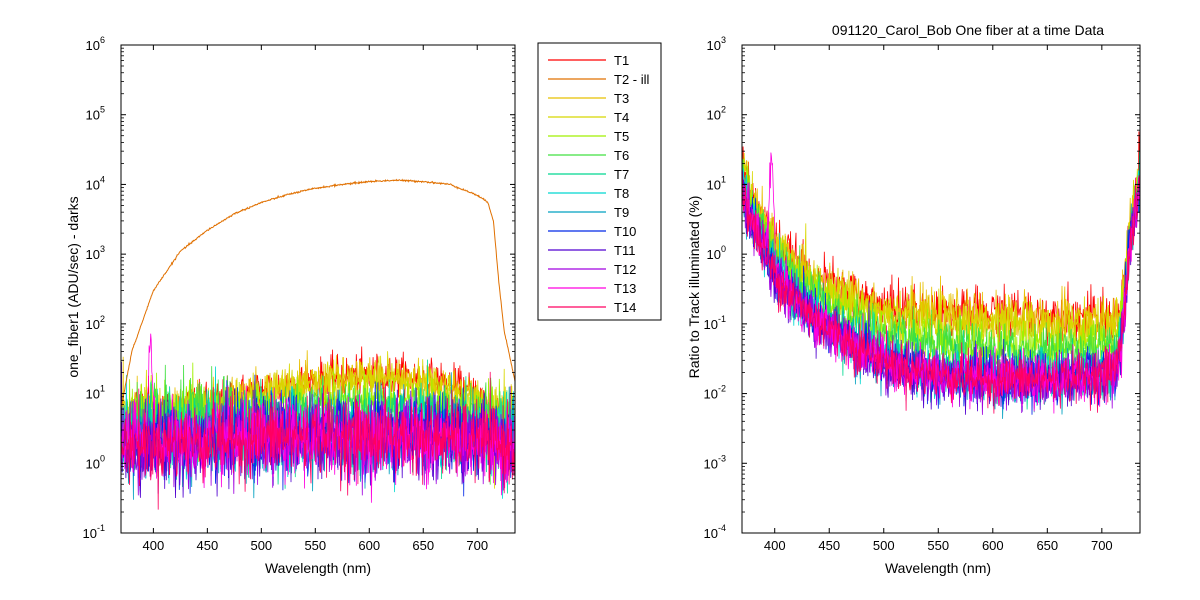  Describe the element at coordinates (95, 183) in the screenshot. I see `y-tick-label: 10⁴` at that location.